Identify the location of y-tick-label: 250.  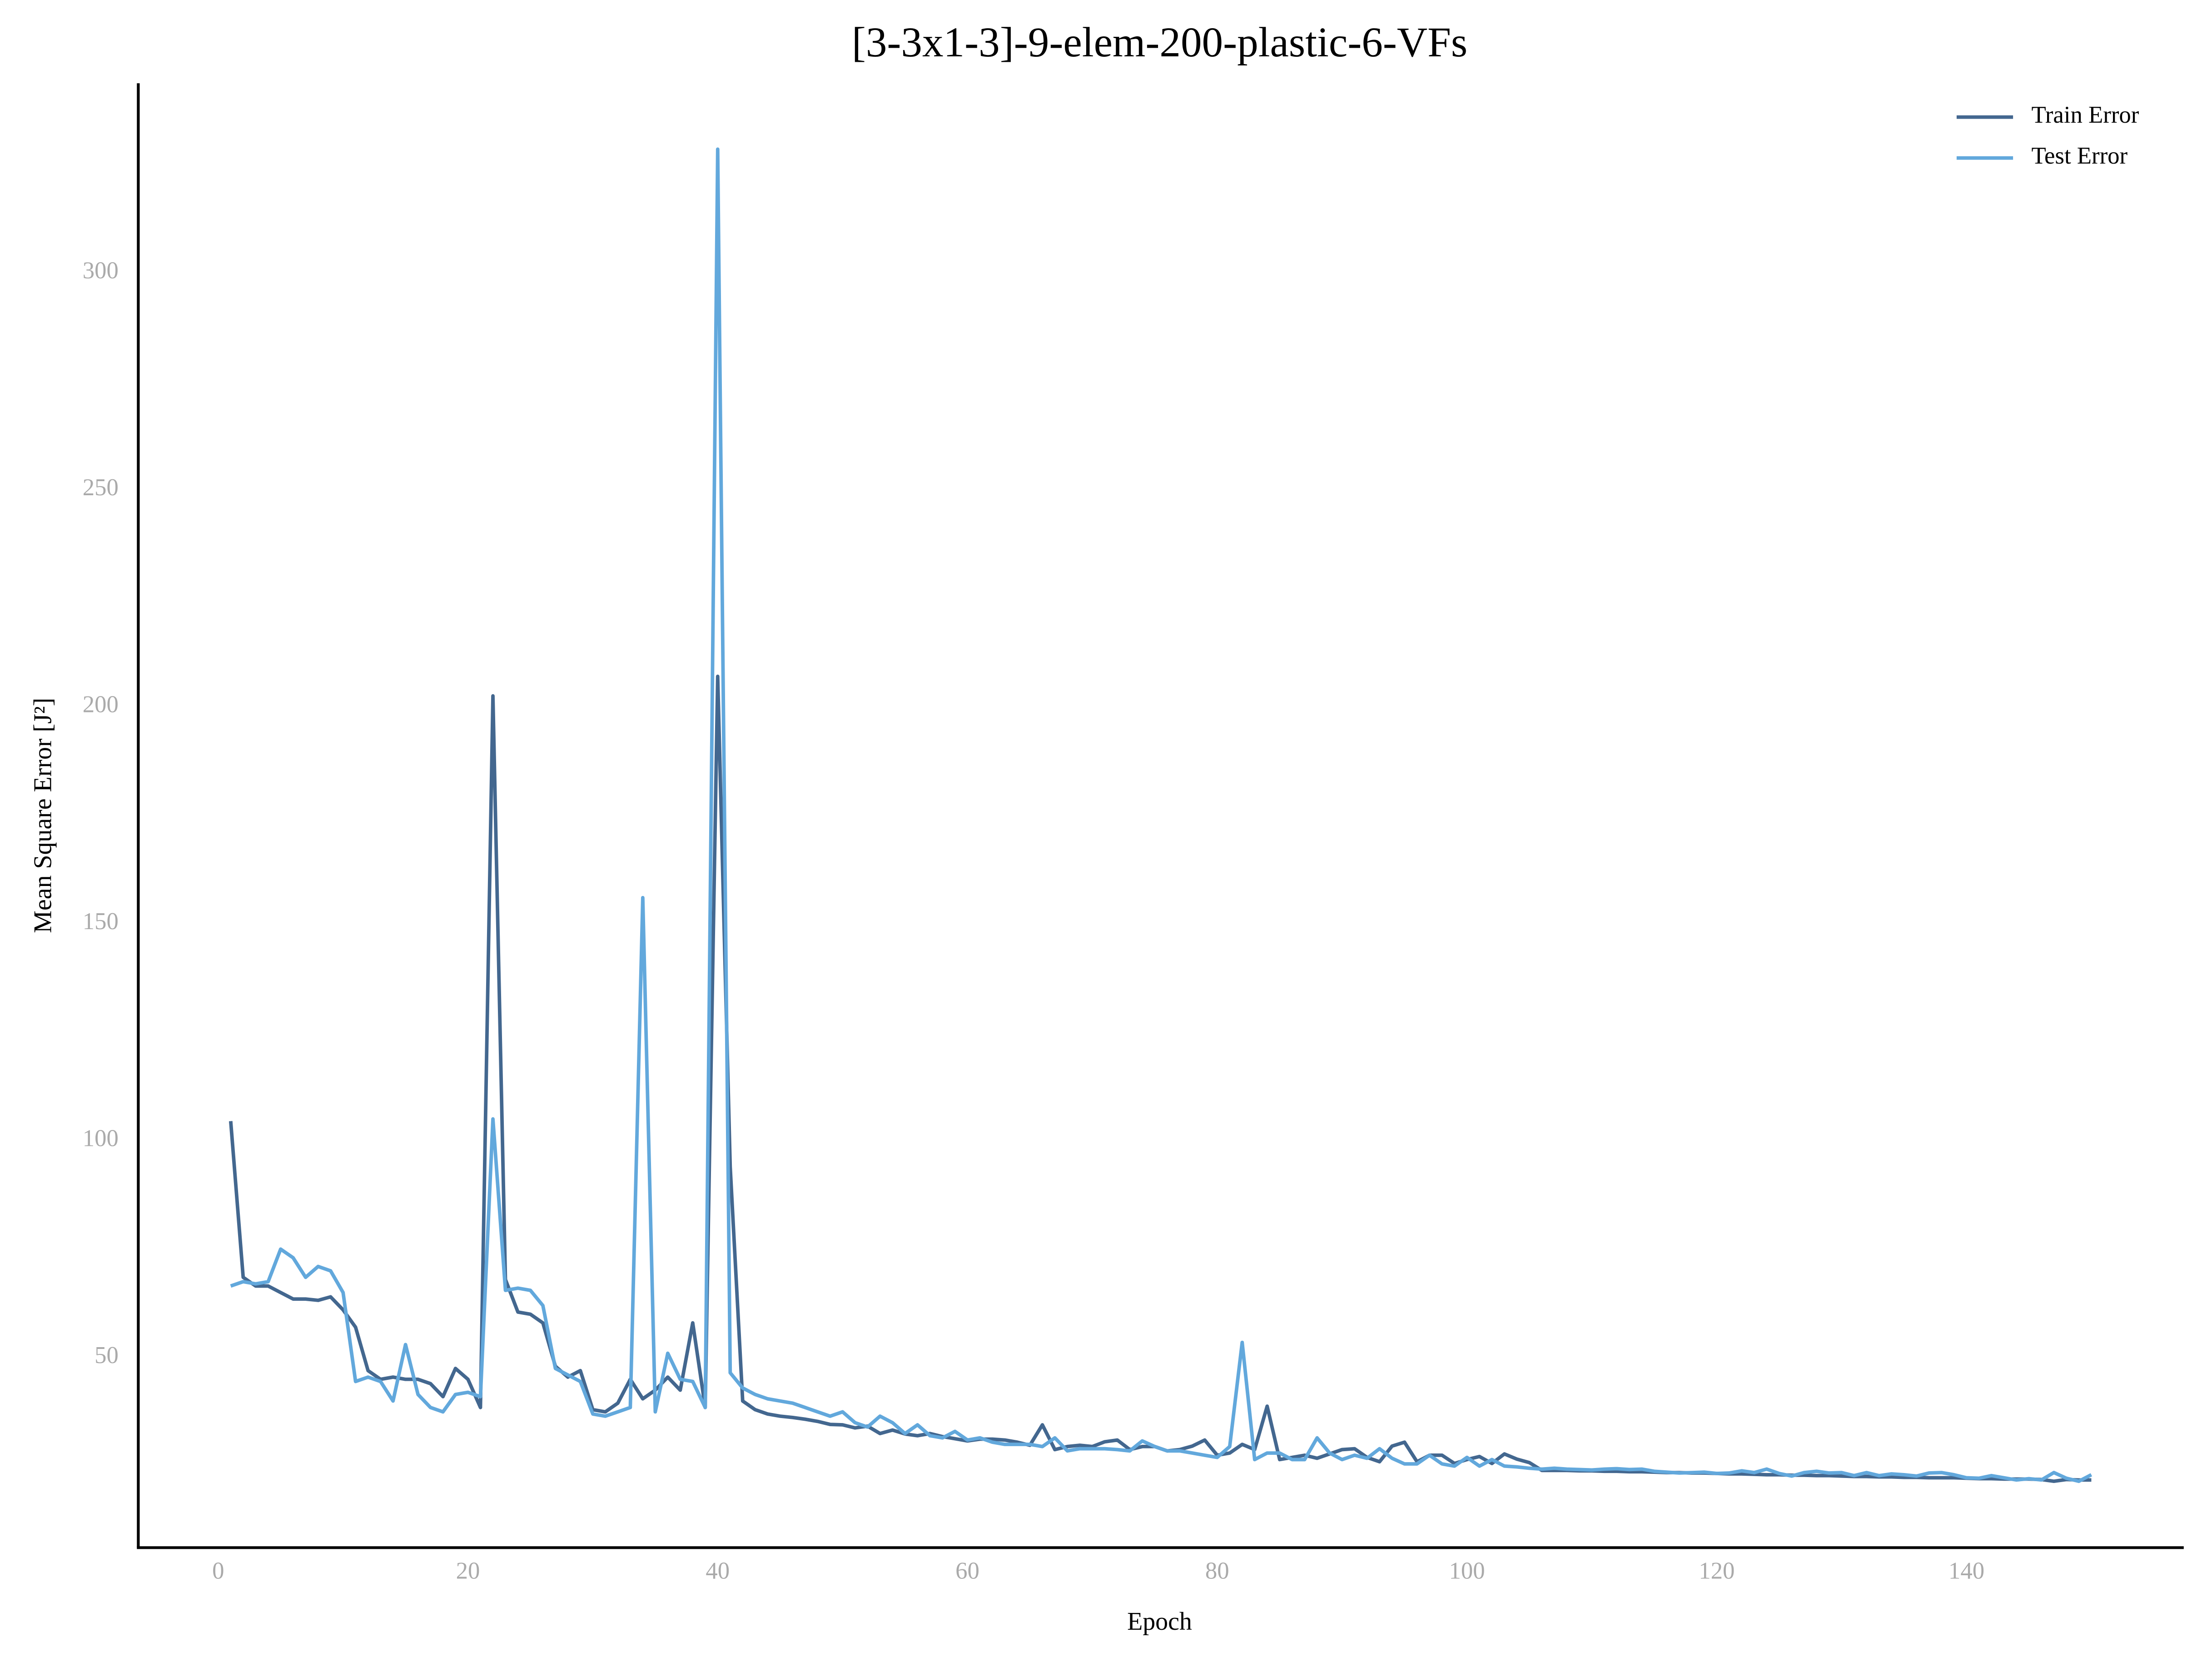
(101, 487).